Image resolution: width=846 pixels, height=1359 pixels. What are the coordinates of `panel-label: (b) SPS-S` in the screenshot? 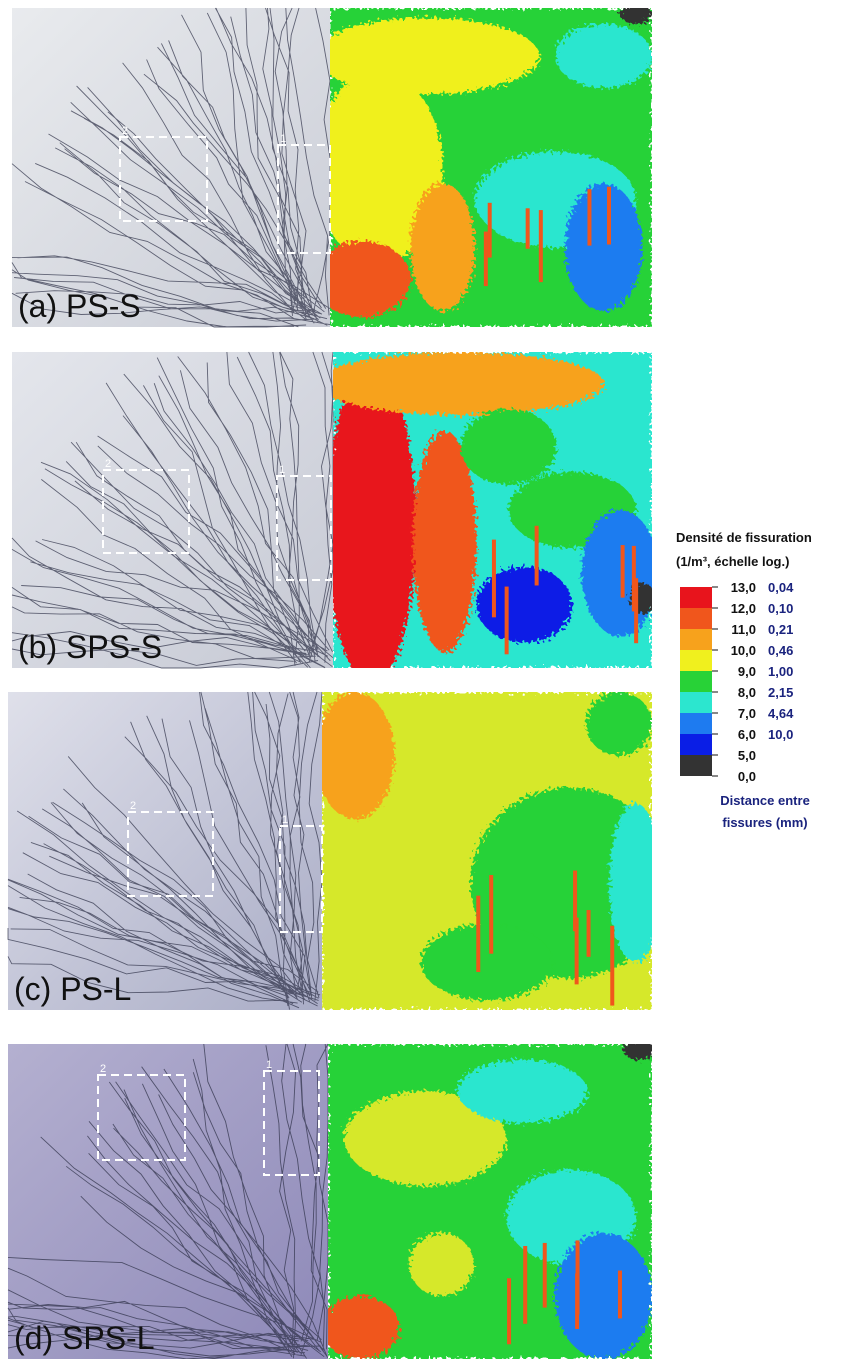 It's located at (90, 647).